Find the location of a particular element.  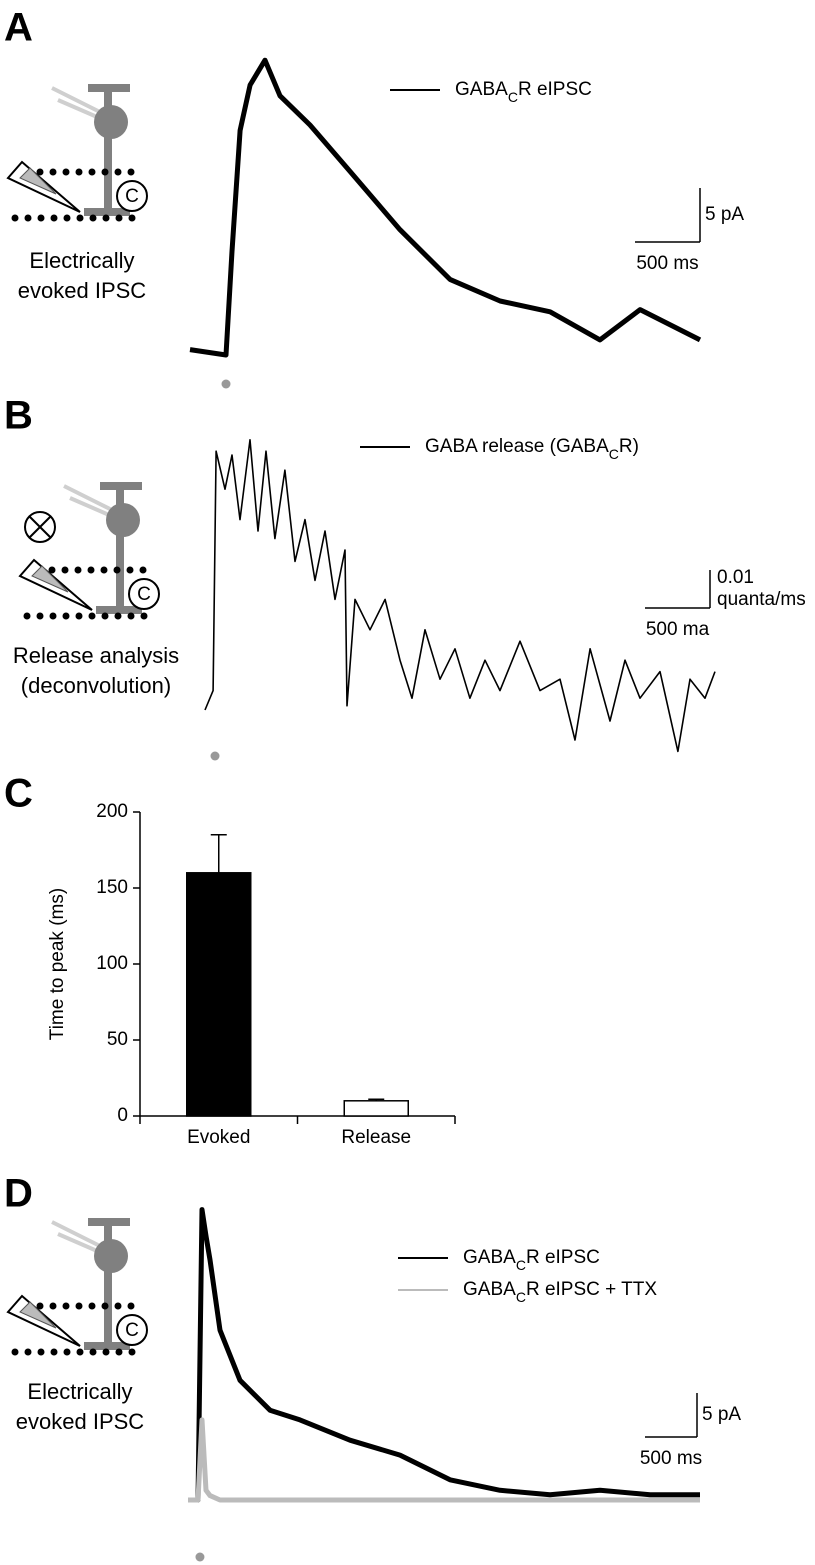

panel-letter: A is located at coordinates (18, 28).